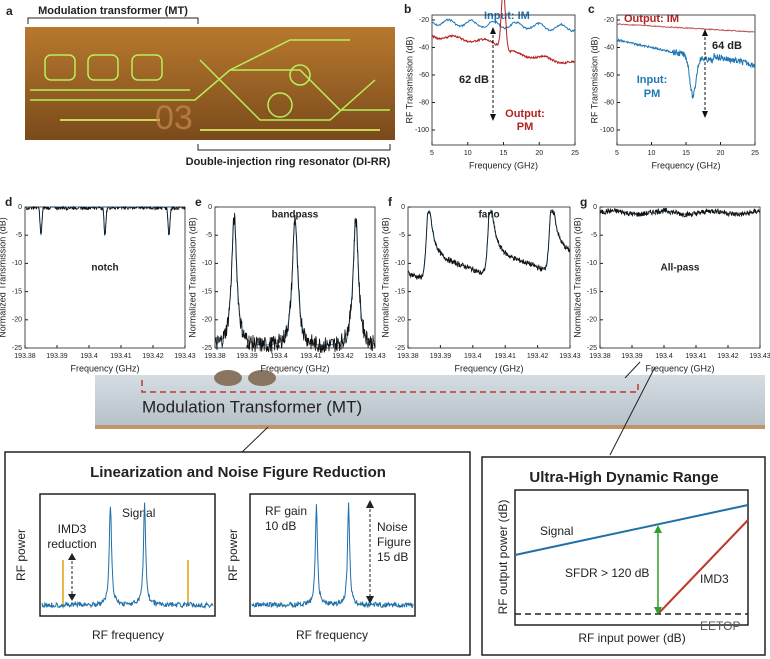 The image size is (770, 659). I want to click on axis-label: RF input power (dB), so click(631, 638).